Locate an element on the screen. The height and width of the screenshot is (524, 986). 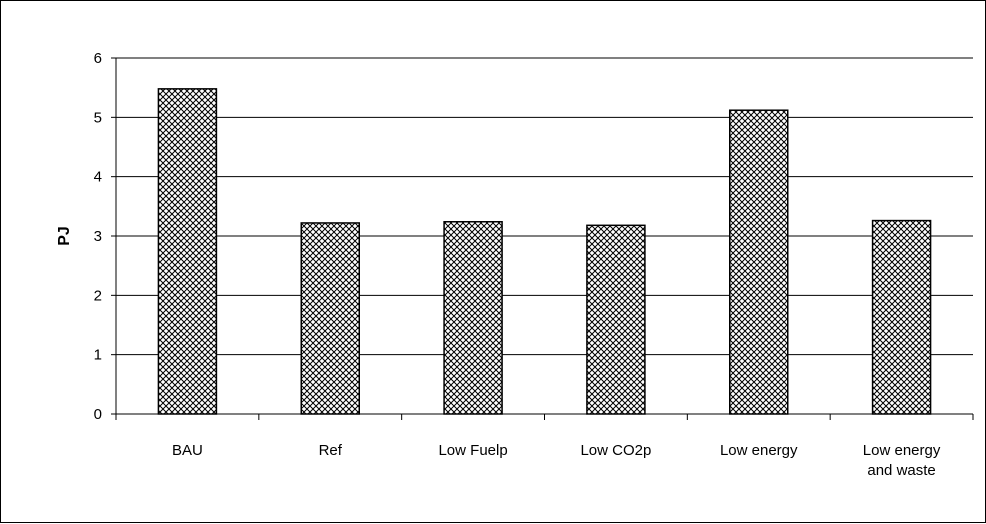
y-tick-label: 0 is located at coordinates (98, 414).